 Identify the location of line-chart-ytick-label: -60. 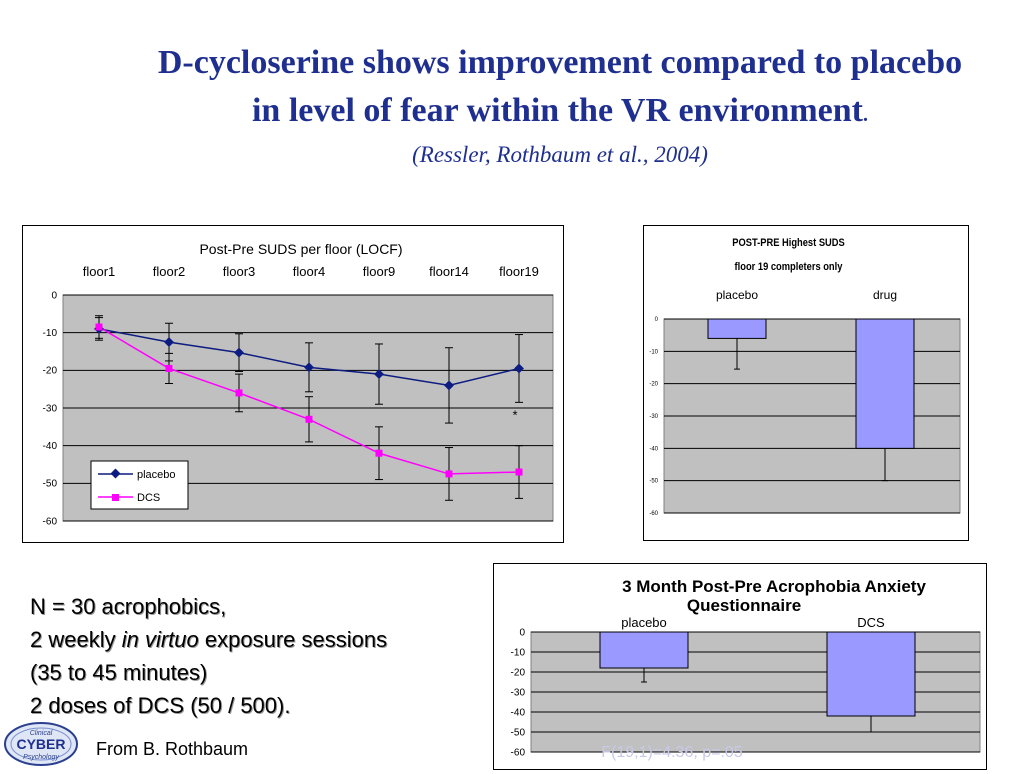
(50, 521).